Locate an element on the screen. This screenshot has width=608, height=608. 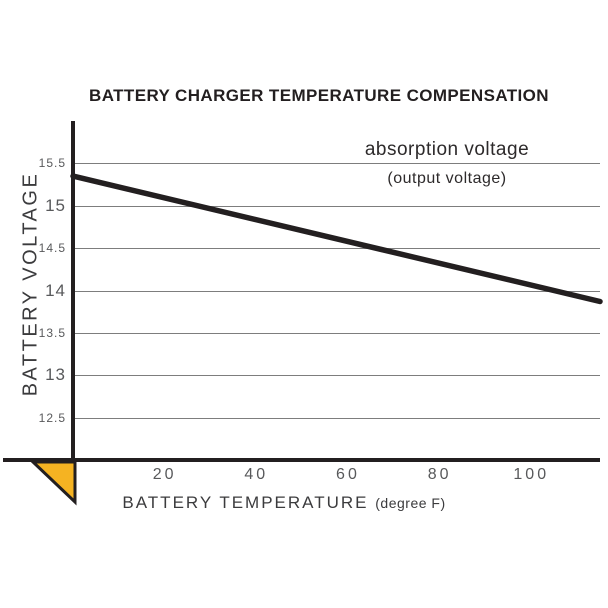
x-axis-title: BATTERY TEMPERATURE (degree F) is located at coordinates (283, 503).